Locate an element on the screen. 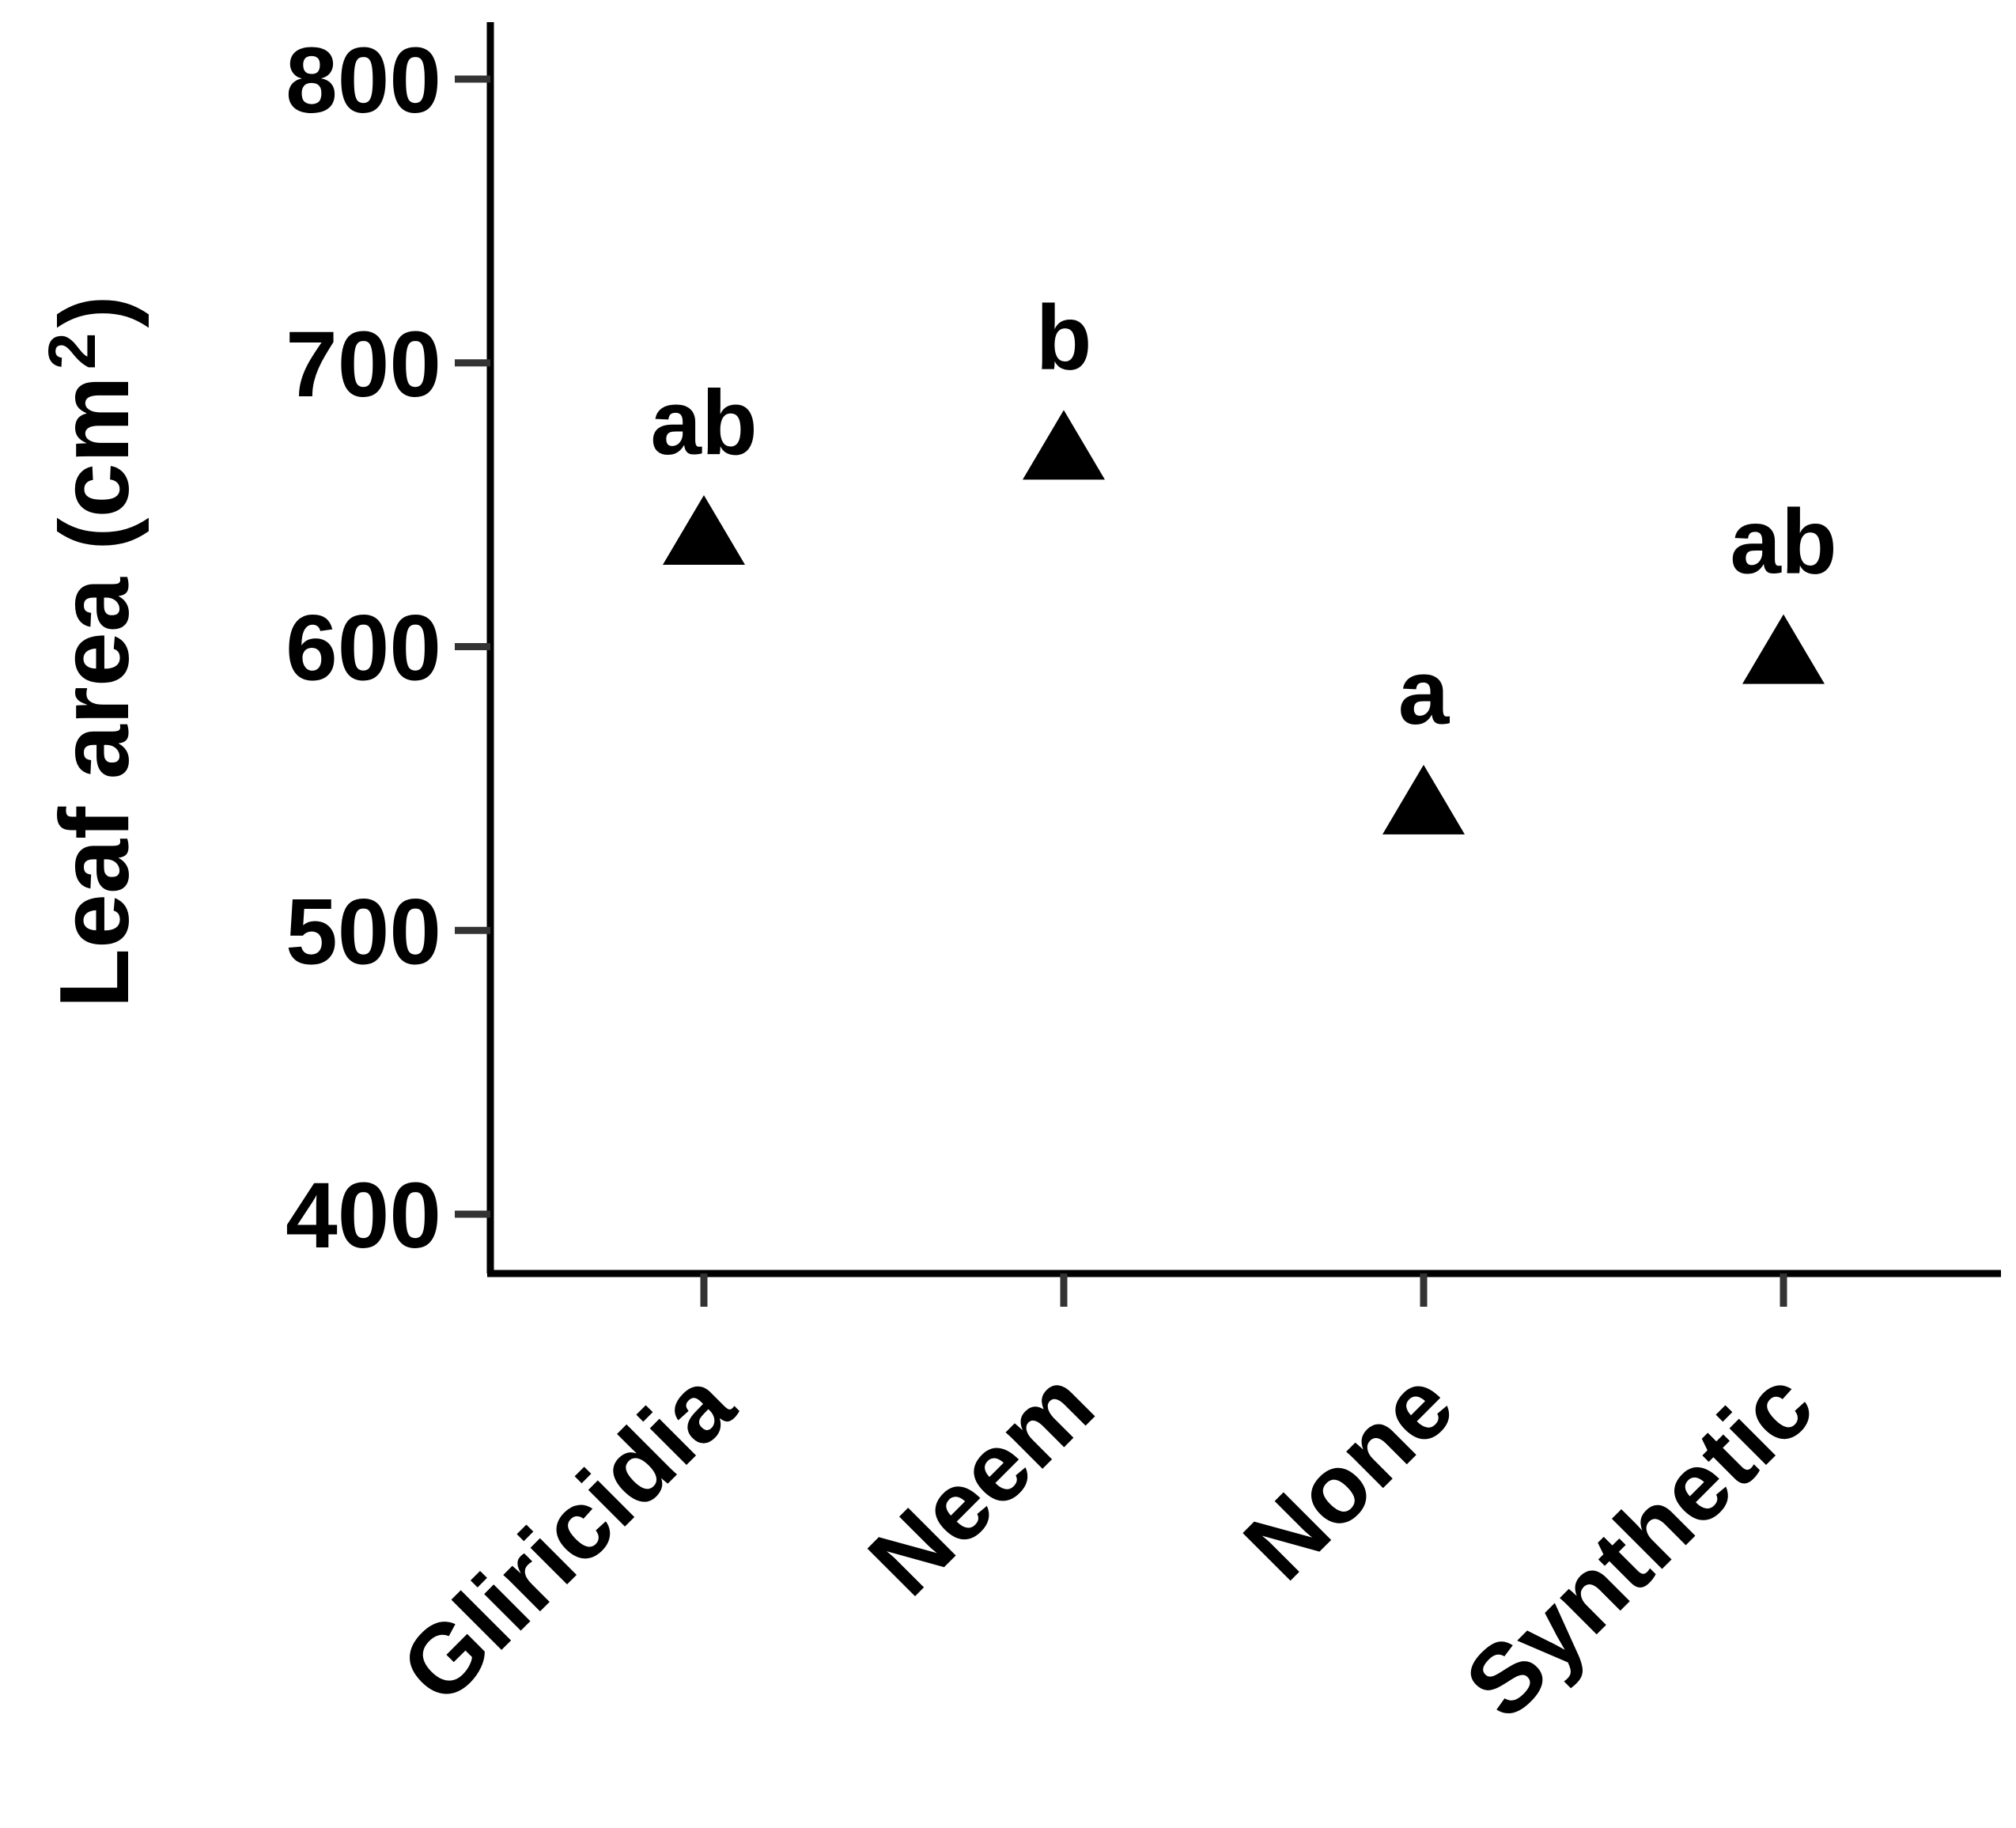 Image resolution: width=2016 pixels, height=1828 pixels. significance-letter-gliricidia: ab is located at coordinates (703, 423).